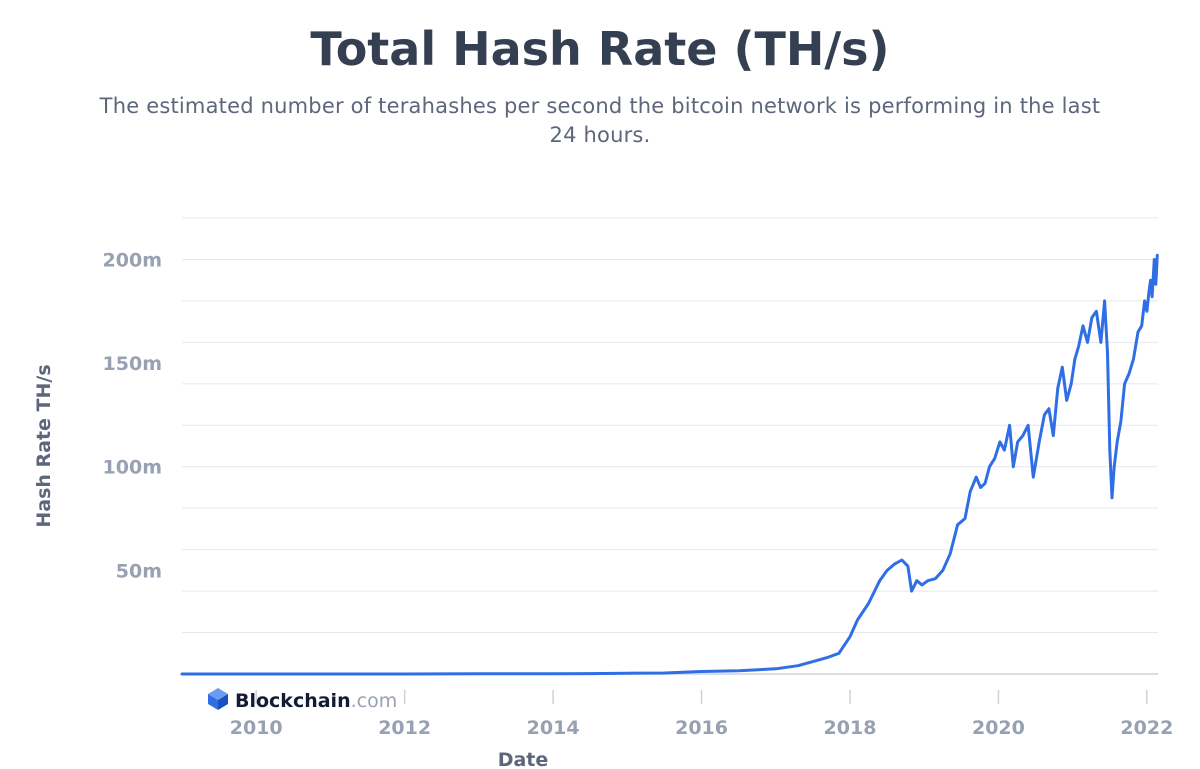 The height and width of the screenshot is (769, 1200). What do you see at coordinates (553, 728) in the screenshot?
I see `x-tick-label: 2014` at bounding box center [553, 728].